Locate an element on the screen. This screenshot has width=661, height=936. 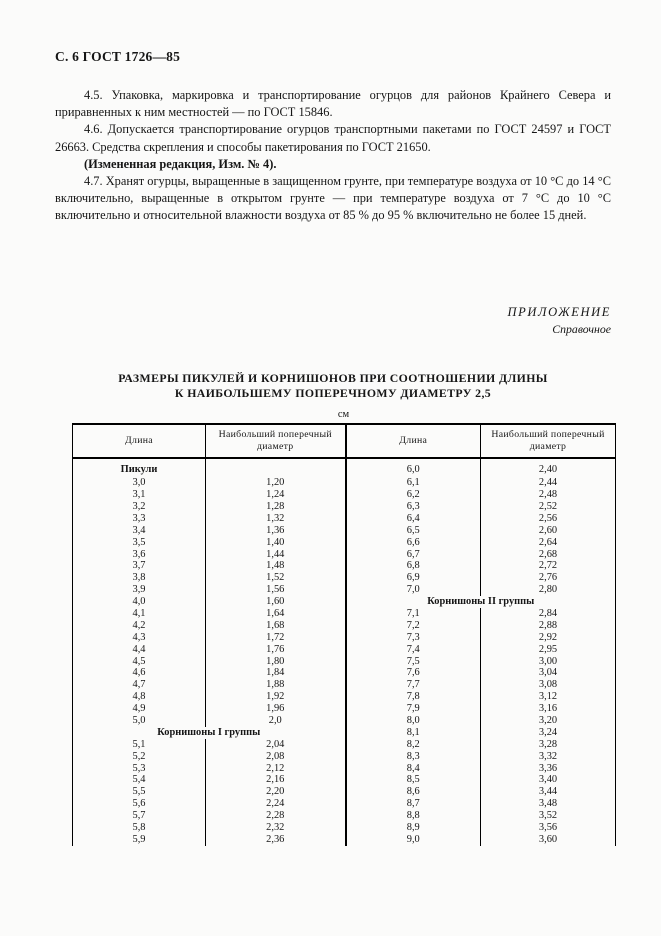
table-row: 4,2 1,68 7,2 2,88 is located at coordinates (344, 625).